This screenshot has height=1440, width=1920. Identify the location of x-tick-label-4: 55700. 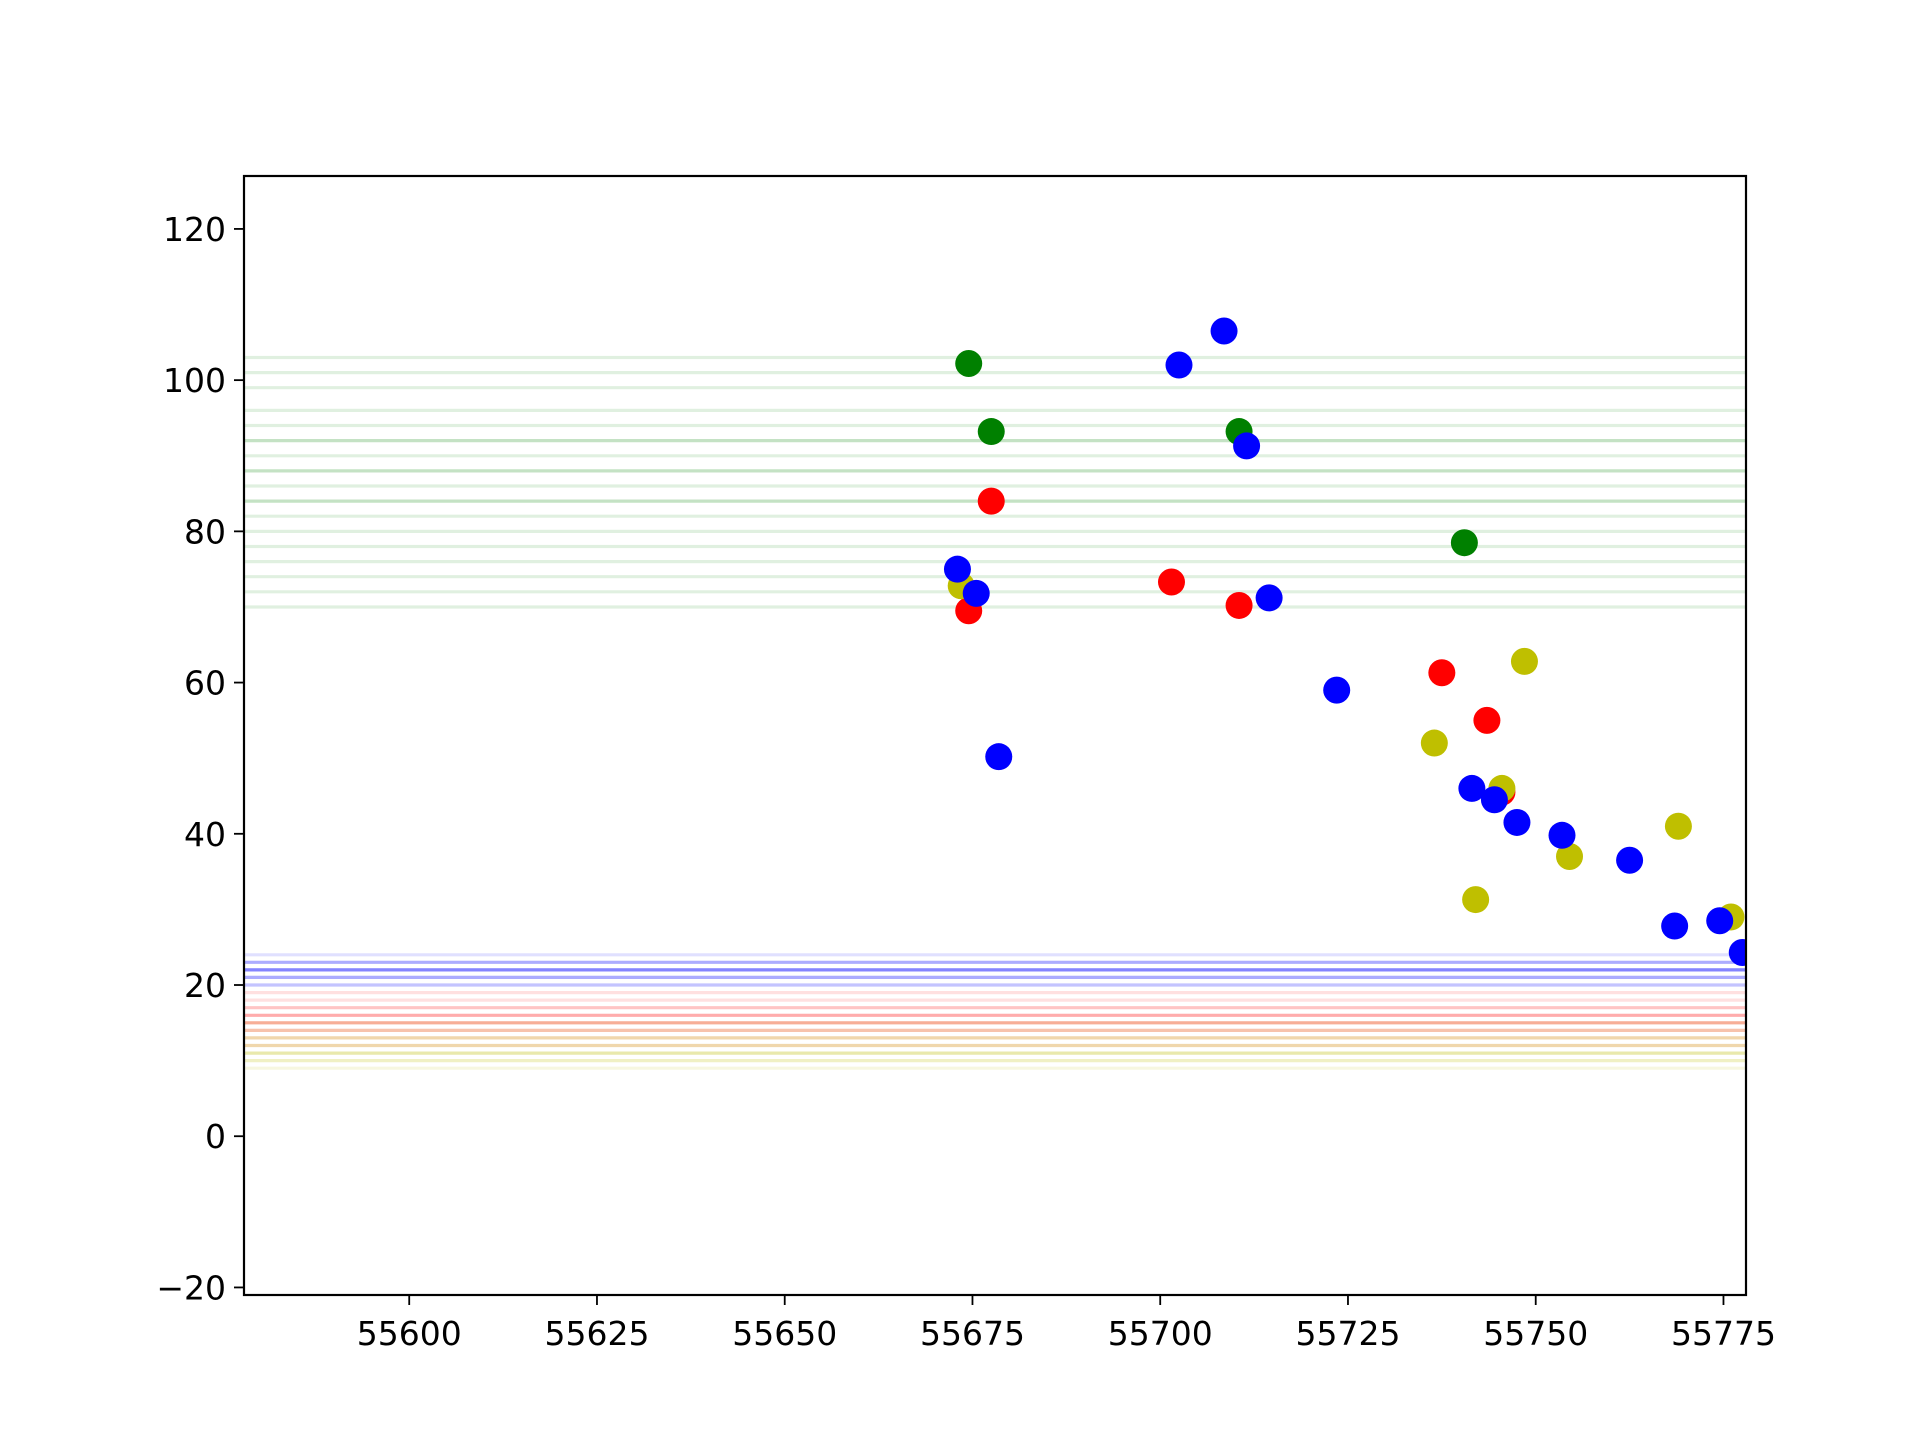
(1160, 1333).